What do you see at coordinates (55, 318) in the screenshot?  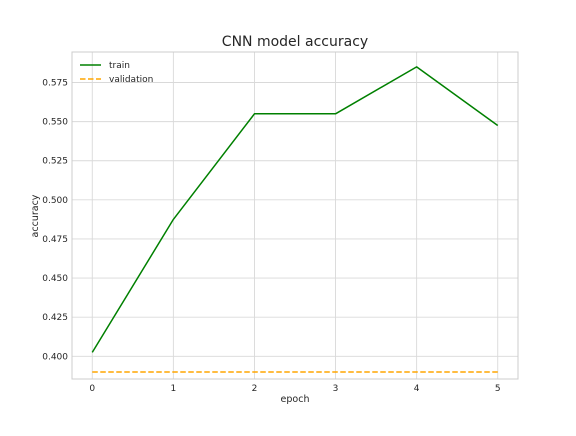 I see `y-tick-label: 0.425` at bounding box center [55, 318].